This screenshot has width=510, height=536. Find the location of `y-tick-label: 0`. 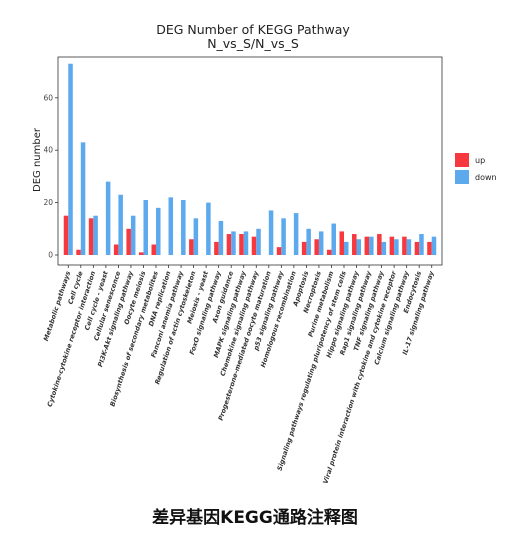

y-tick-label: 0 is located at coordinates (50, 255).